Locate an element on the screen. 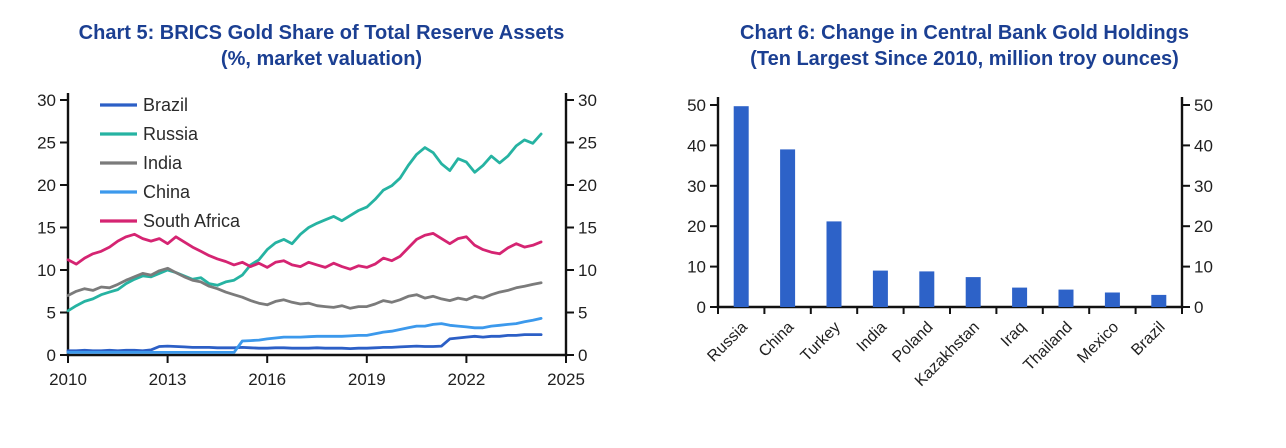 Image resolution: width=1286 pixels, height=448 pixels. y-tick-label-left: 40 is located at coordinates (696, 145).